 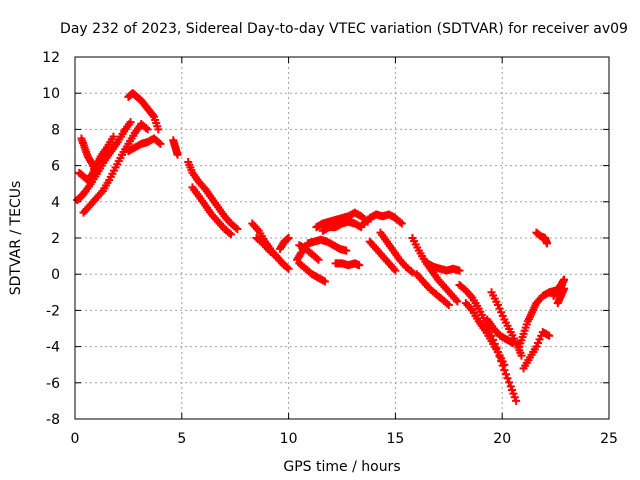 I want to click on y-tick-labels: -8 -6 -4 -2 0 2 4 6 8 10 12, so click(x=51, y=239).